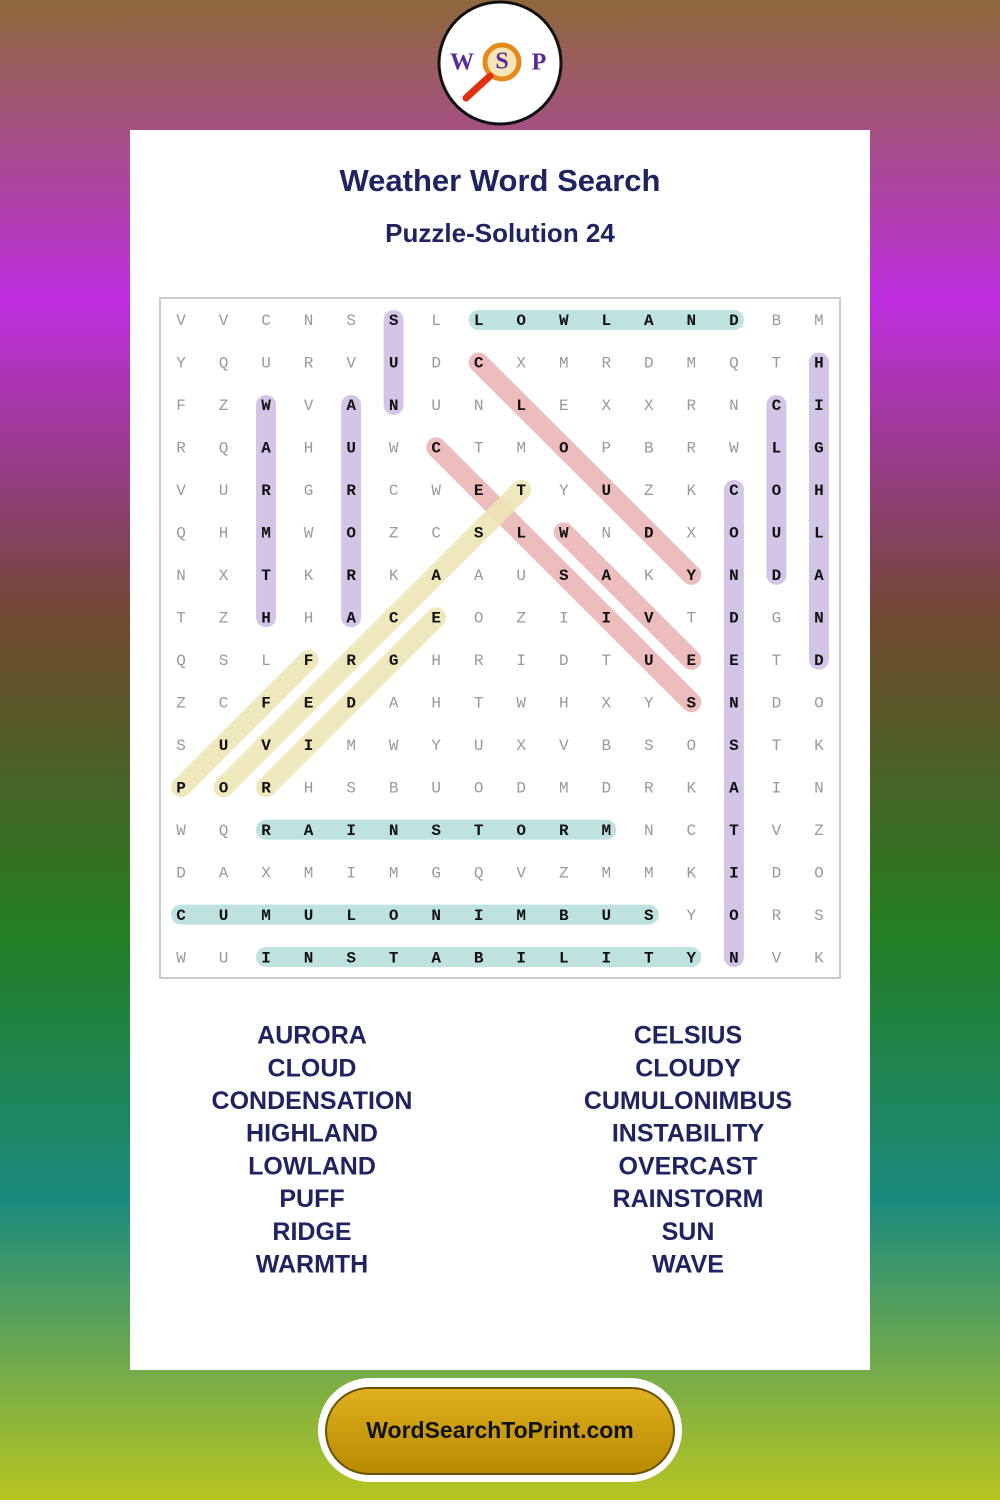  Describe the element at coordinates (564, 534) in the screenshot. I see `grid-letter: W` at that location.